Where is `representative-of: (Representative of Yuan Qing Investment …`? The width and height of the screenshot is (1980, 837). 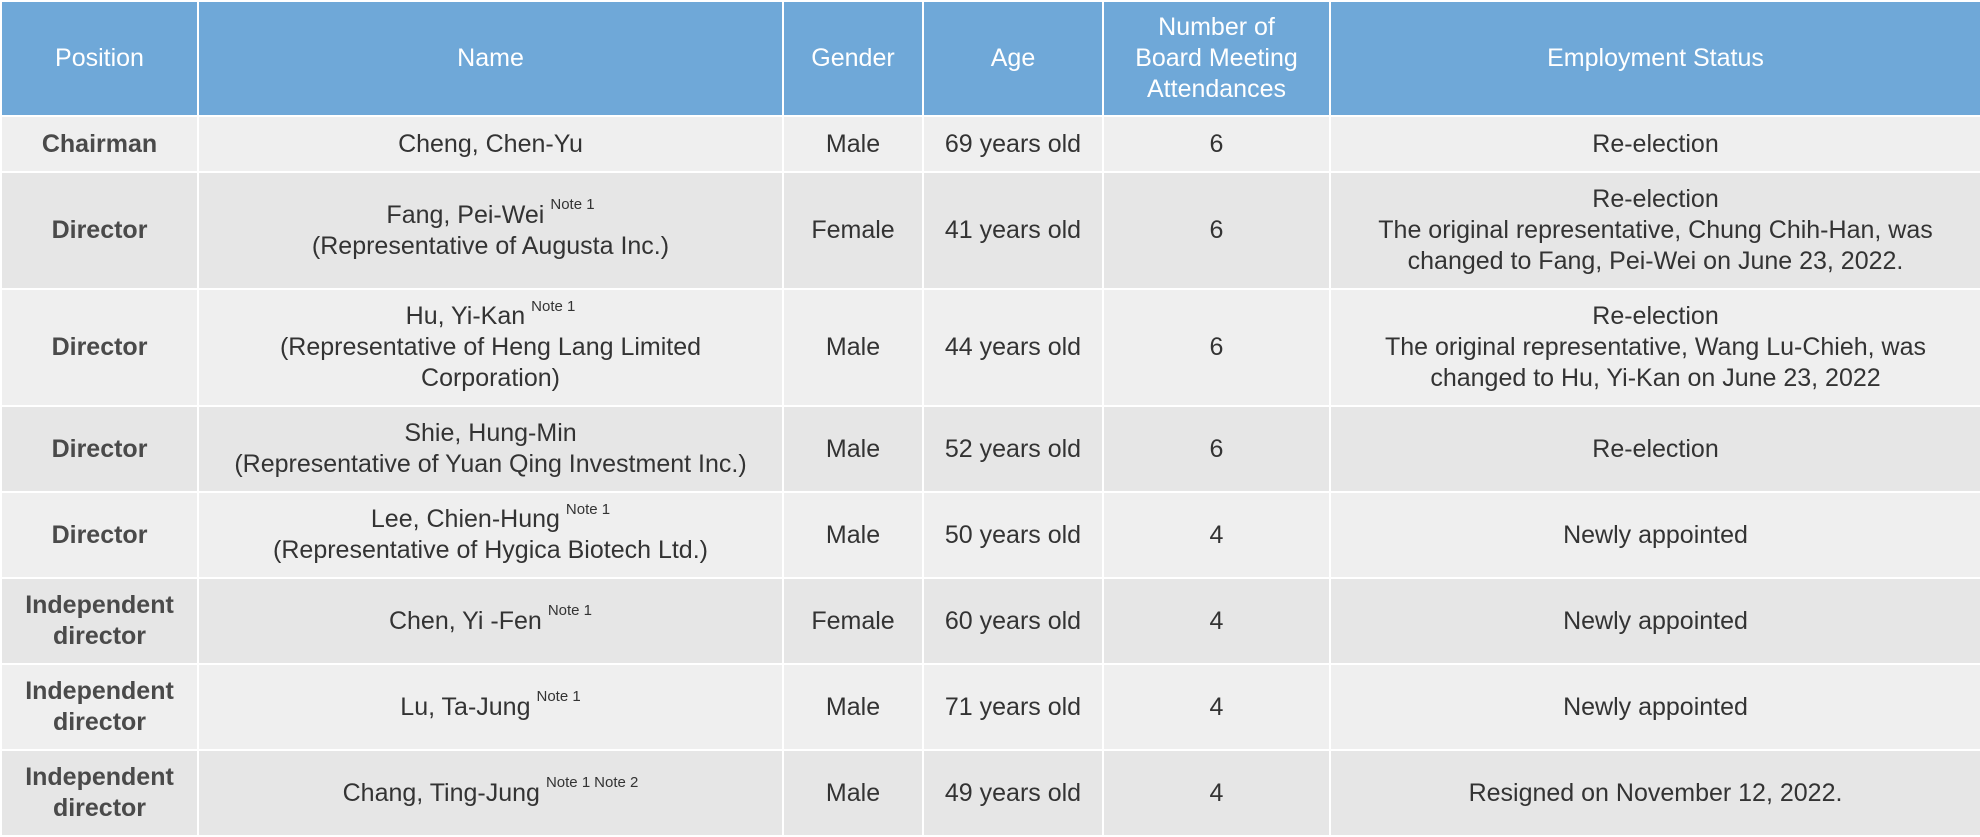 representative-of: (Representative of Yuan Qing Investment … is located at coordinates (490, 464).